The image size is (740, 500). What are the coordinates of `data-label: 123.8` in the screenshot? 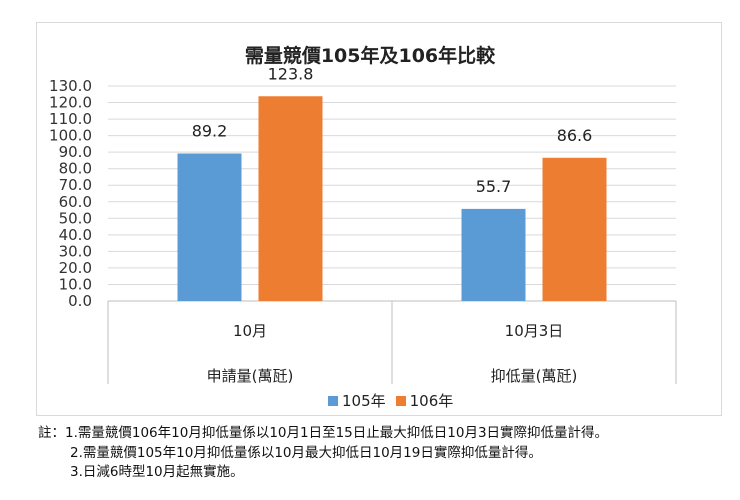 It's located at (291, 73).